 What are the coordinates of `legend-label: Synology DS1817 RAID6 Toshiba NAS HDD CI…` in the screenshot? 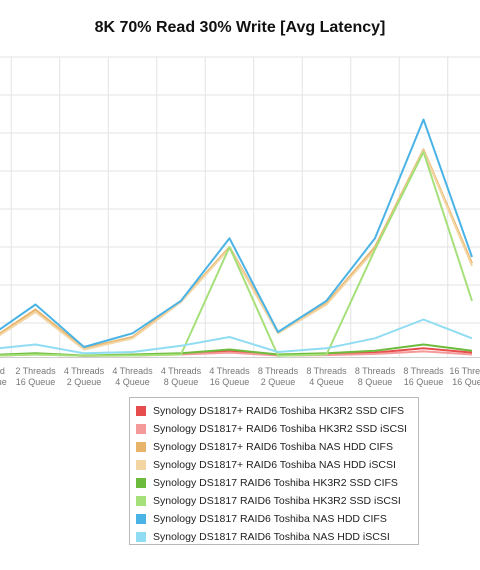 It's located at (270, 519).